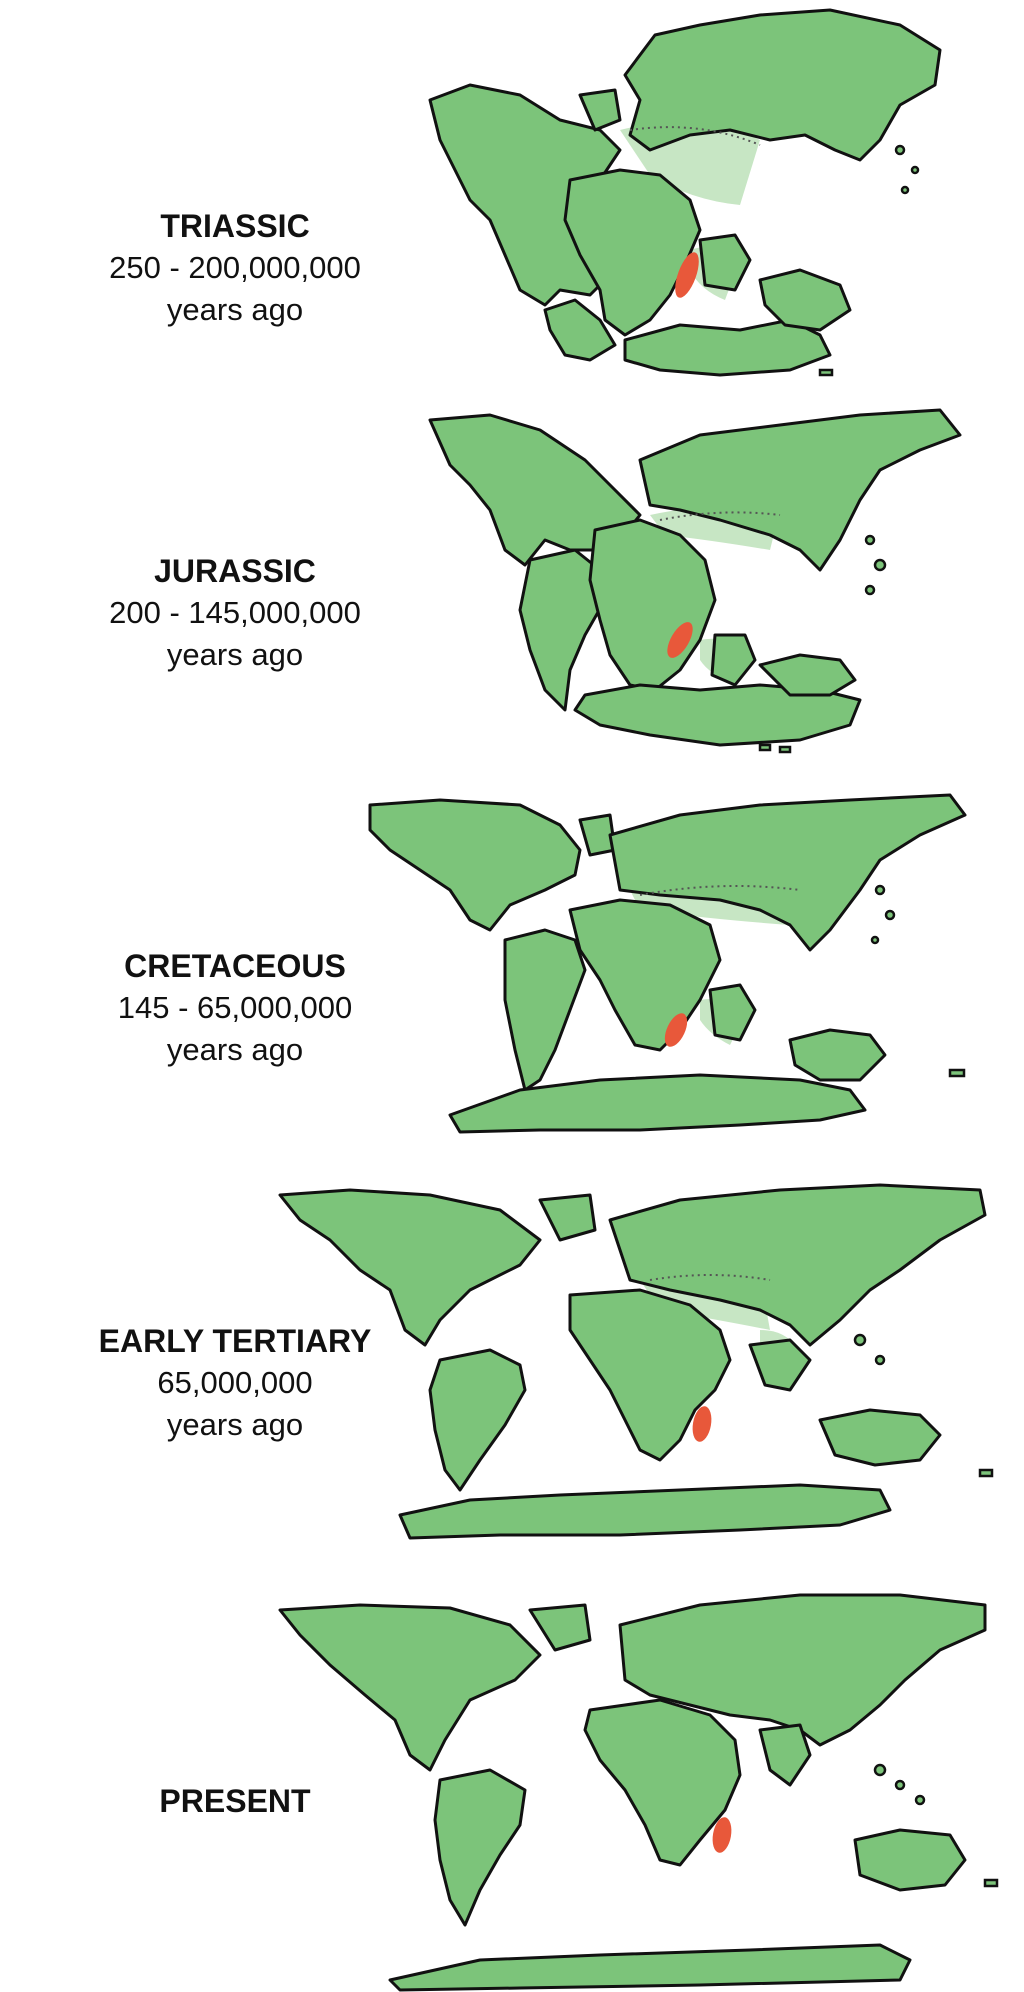  I want to click on caption-jurassic: JURASSIC 200 - 145,000,000 years ago, so click(235, 613).